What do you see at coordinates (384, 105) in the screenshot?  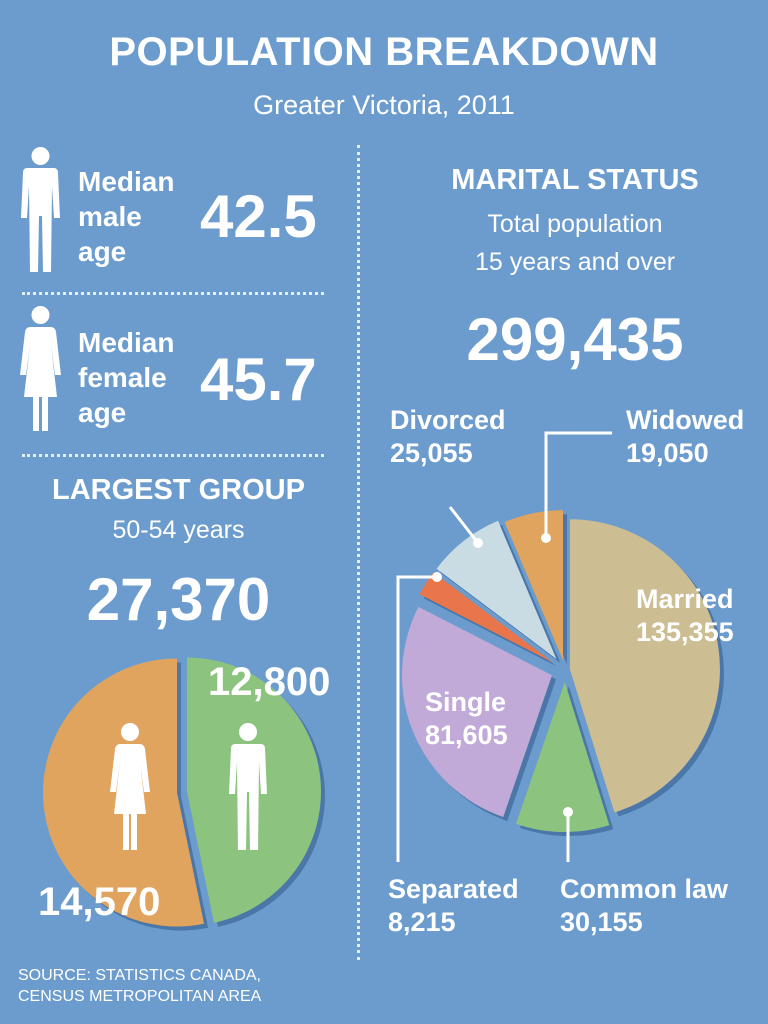 I see `page-subtitle: Greater Victoria, 2011` at bounding box center [384, 105].